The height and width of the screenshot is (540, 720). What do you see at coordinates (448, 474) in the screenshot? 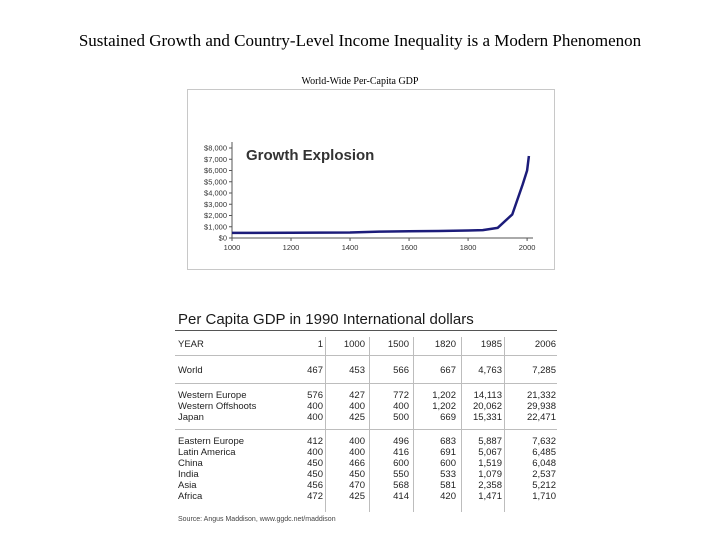
I see `cell-value: 533` at bounding box center [448, 474].